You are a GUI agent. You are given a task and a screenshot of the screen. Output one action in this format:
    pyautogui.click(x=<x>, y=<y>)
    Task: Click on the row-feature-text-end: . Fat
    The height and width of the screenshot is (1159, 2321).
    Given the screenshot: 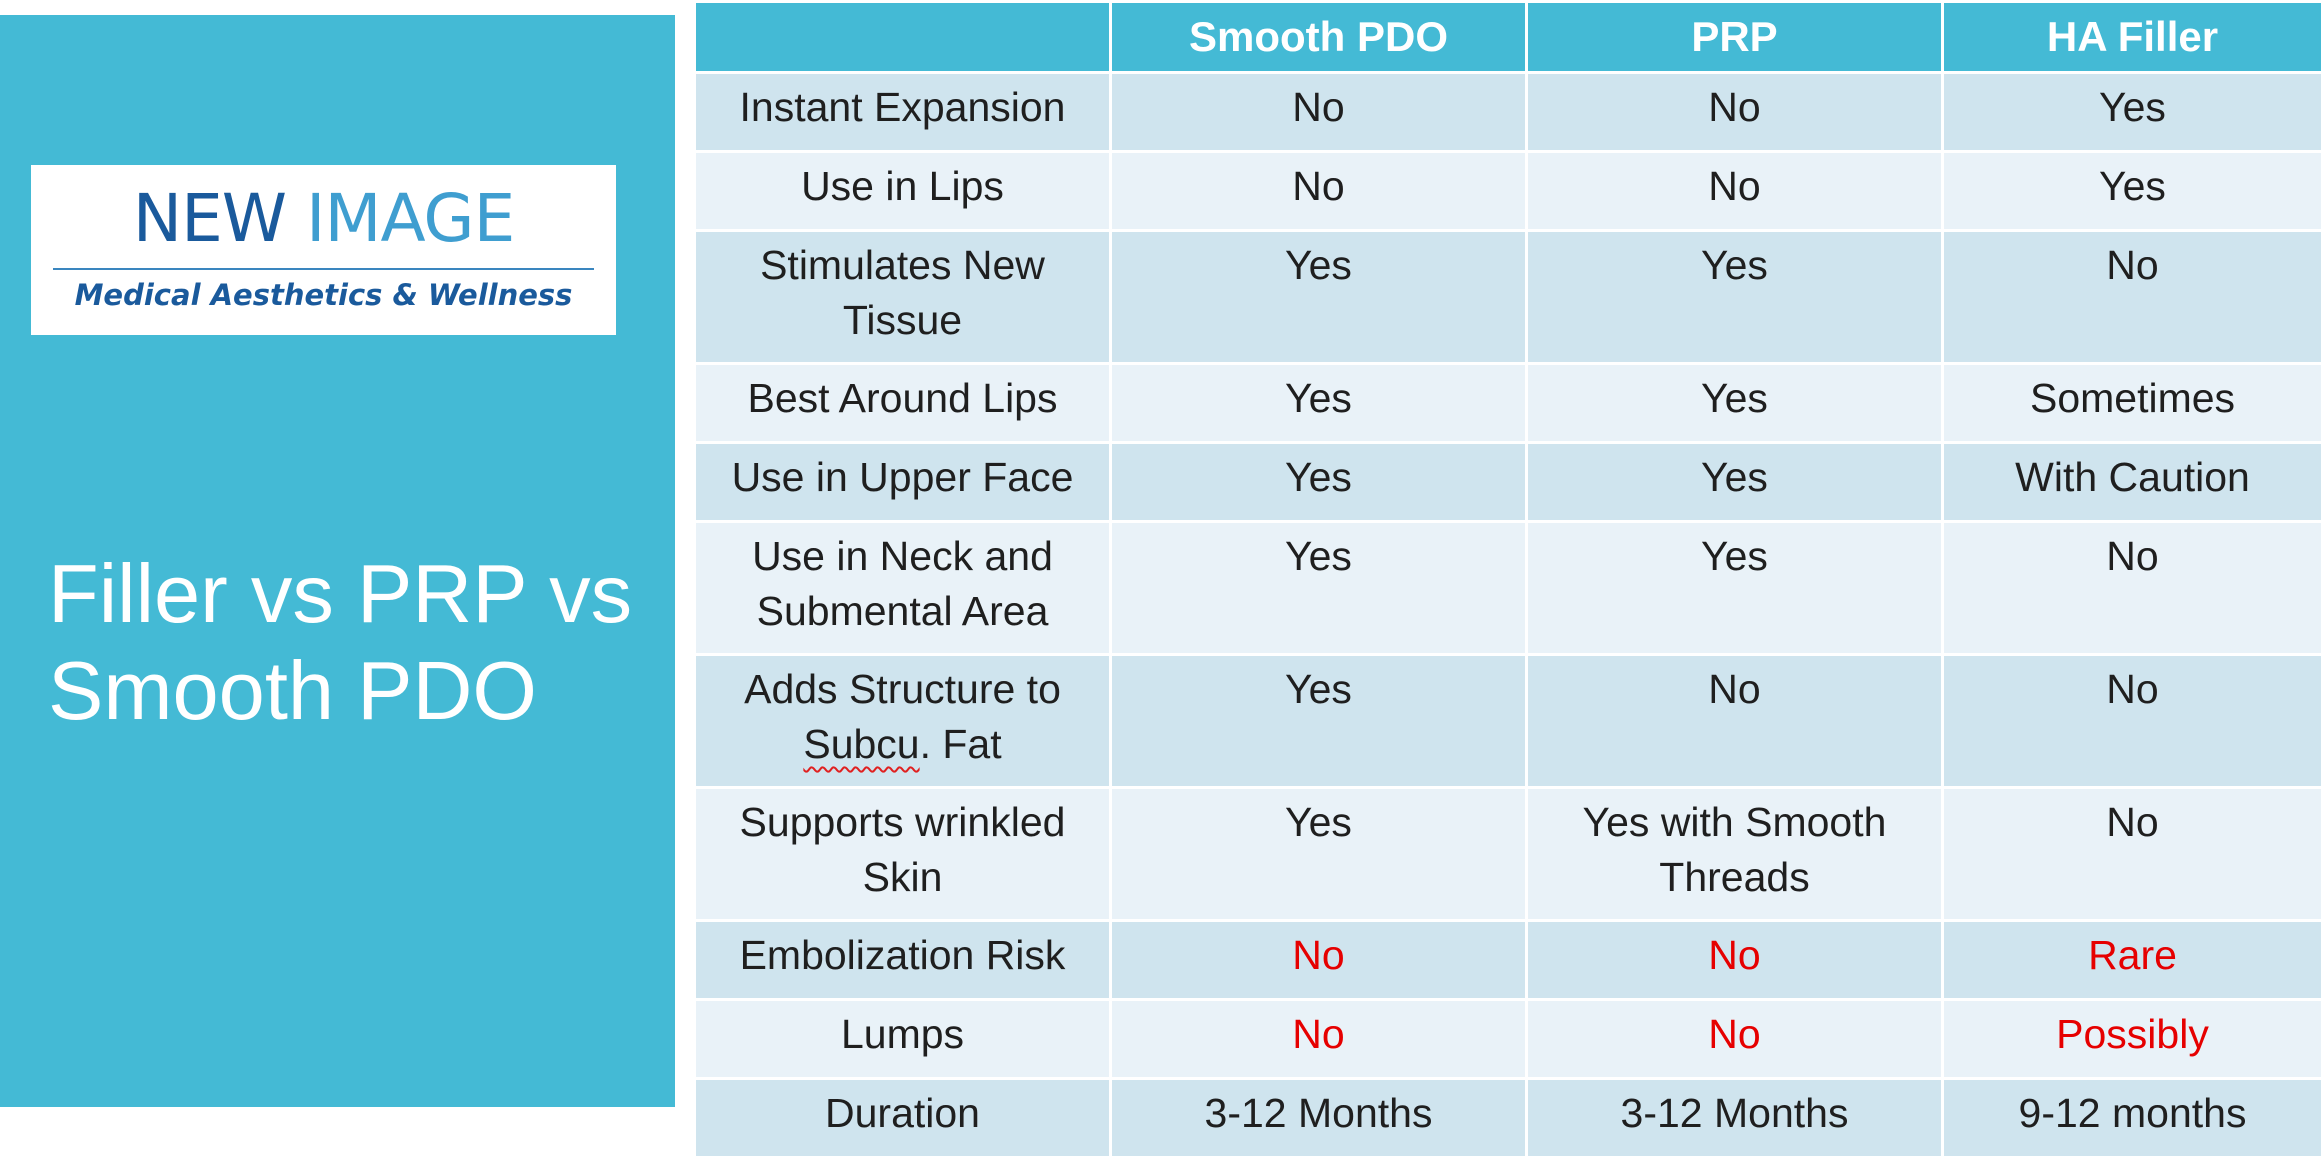 What is the action you would take?
    pyautogui.click(x=961, y=744)
    